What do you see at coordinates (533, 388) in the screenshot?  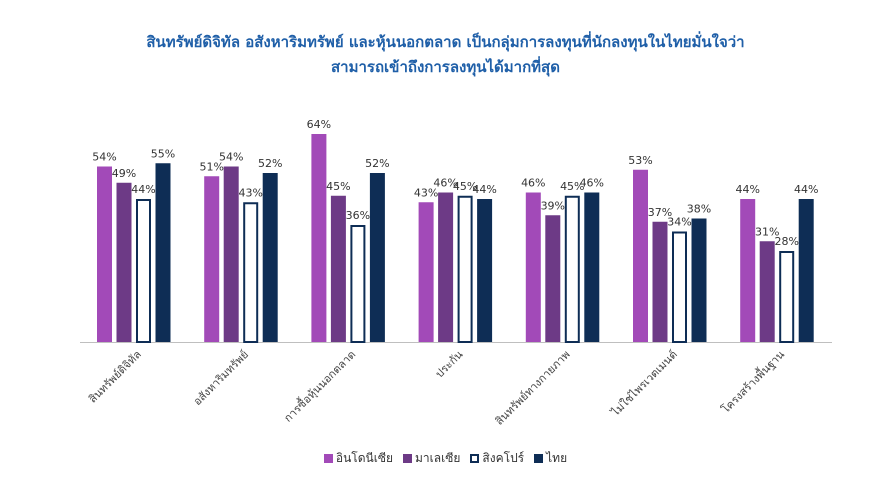 I see `x-tick-label: สินทรัพย์ทางกายภาพ` at bounding box center [533, 388].